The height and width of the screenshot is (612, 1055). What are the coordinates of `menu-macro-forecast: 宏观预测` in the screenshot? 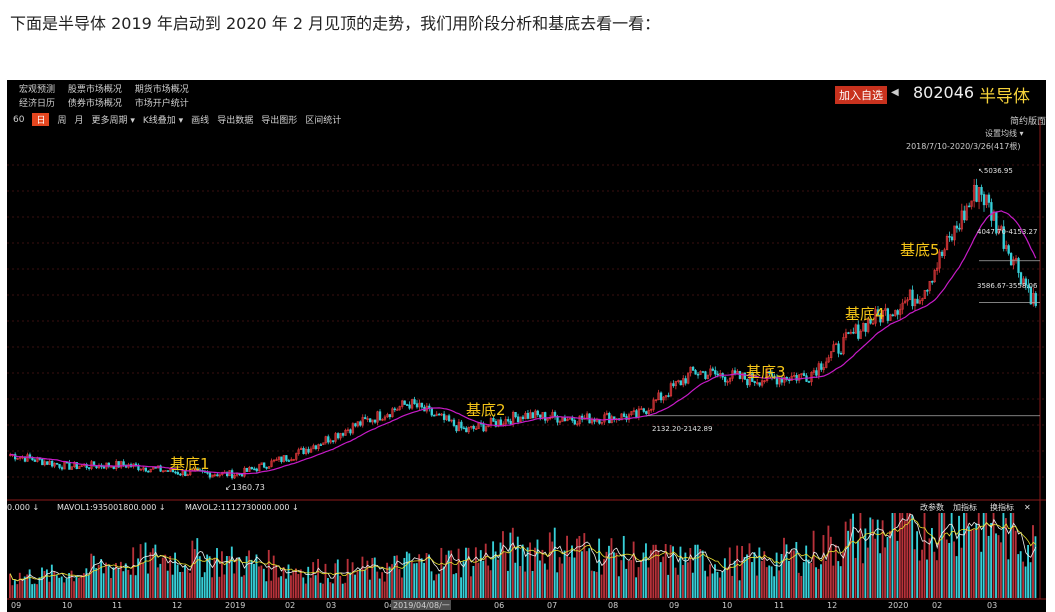 It's located at (37, 90).